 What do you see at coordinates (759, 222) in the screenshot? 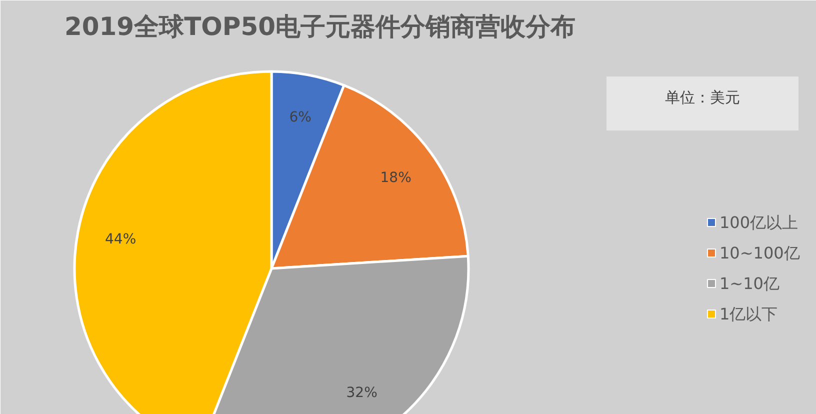
I see `legend-label: 100亿以上` at bounding box center [759, 222].